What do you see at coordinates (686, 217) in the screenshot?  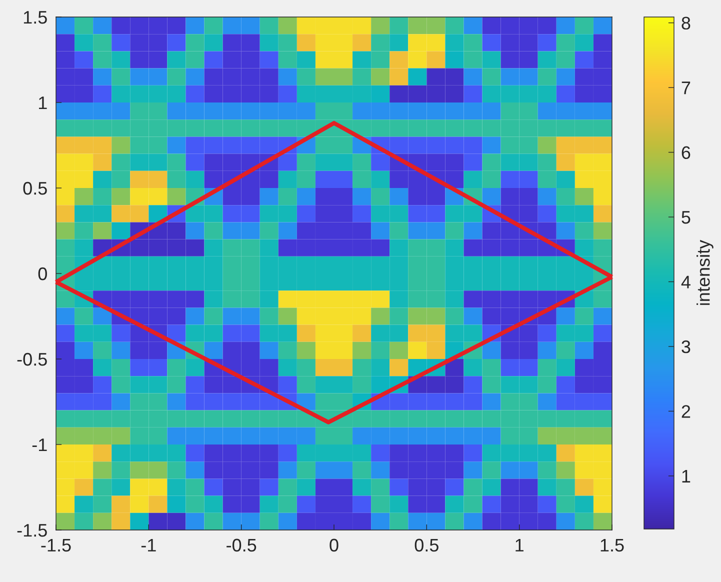 I see `color-bar-label: 5` at bounding box center [686, 217].